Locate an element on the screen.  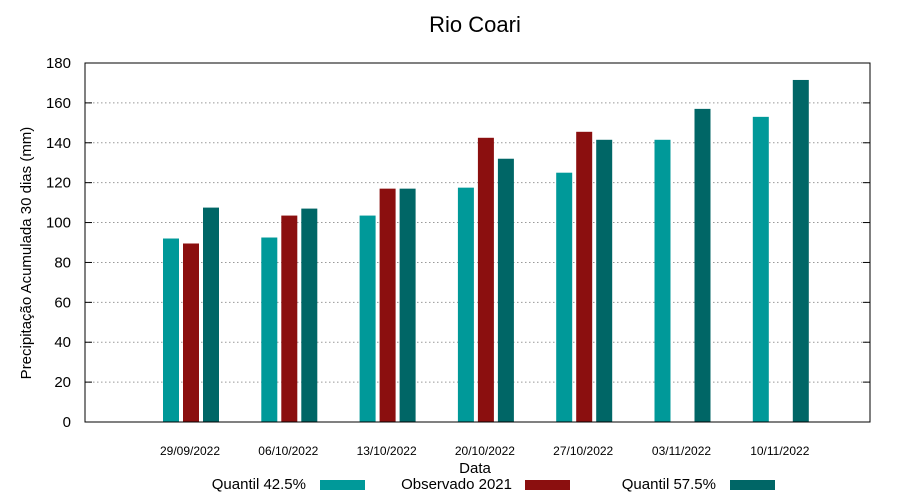
x-tick-label: 20/10/2022 is located at coordinates (485, 451).